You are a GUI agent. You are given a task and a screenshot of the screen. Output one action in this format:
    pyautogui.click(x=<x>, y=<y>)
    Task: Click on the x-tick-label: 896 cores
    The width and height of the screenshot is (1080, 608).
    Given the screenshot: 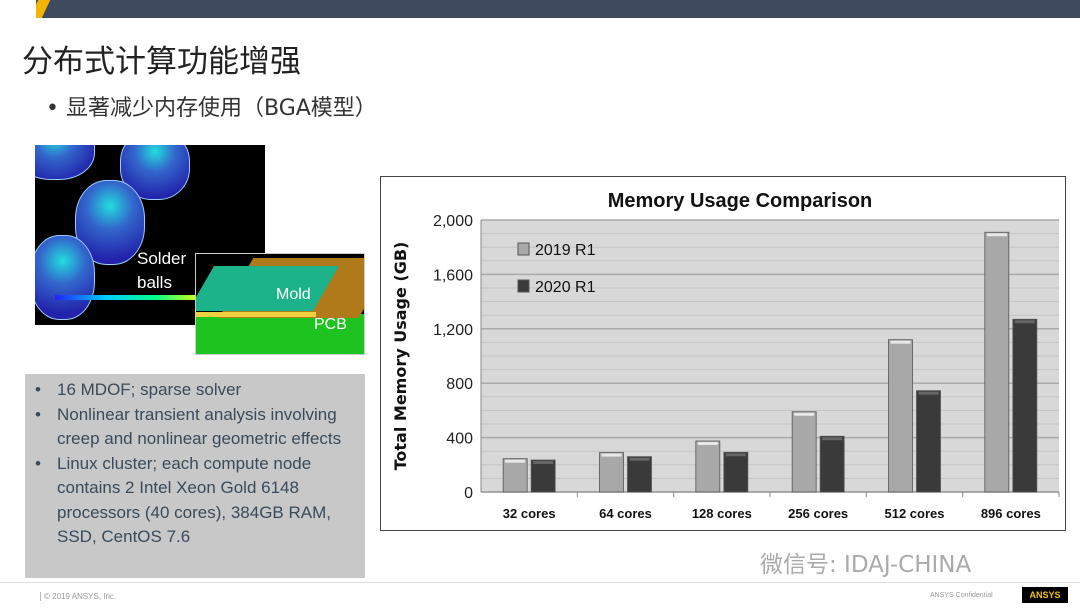 What is the action you would take?
    pyautogui.click(x=1011, y=513)
    